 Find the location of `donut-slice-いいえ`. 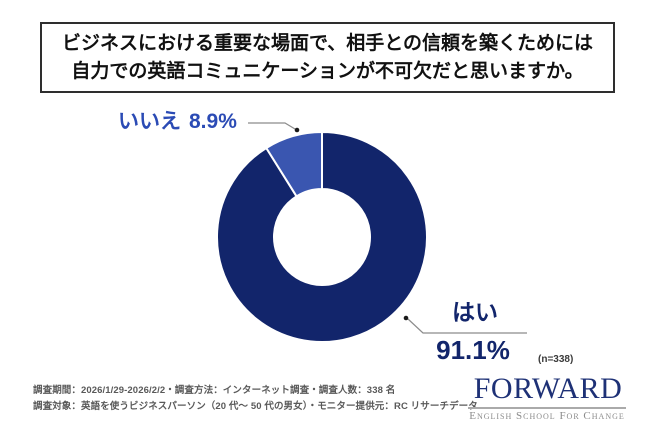

donut-slice-いいえ is located at coordinates (294, 164).